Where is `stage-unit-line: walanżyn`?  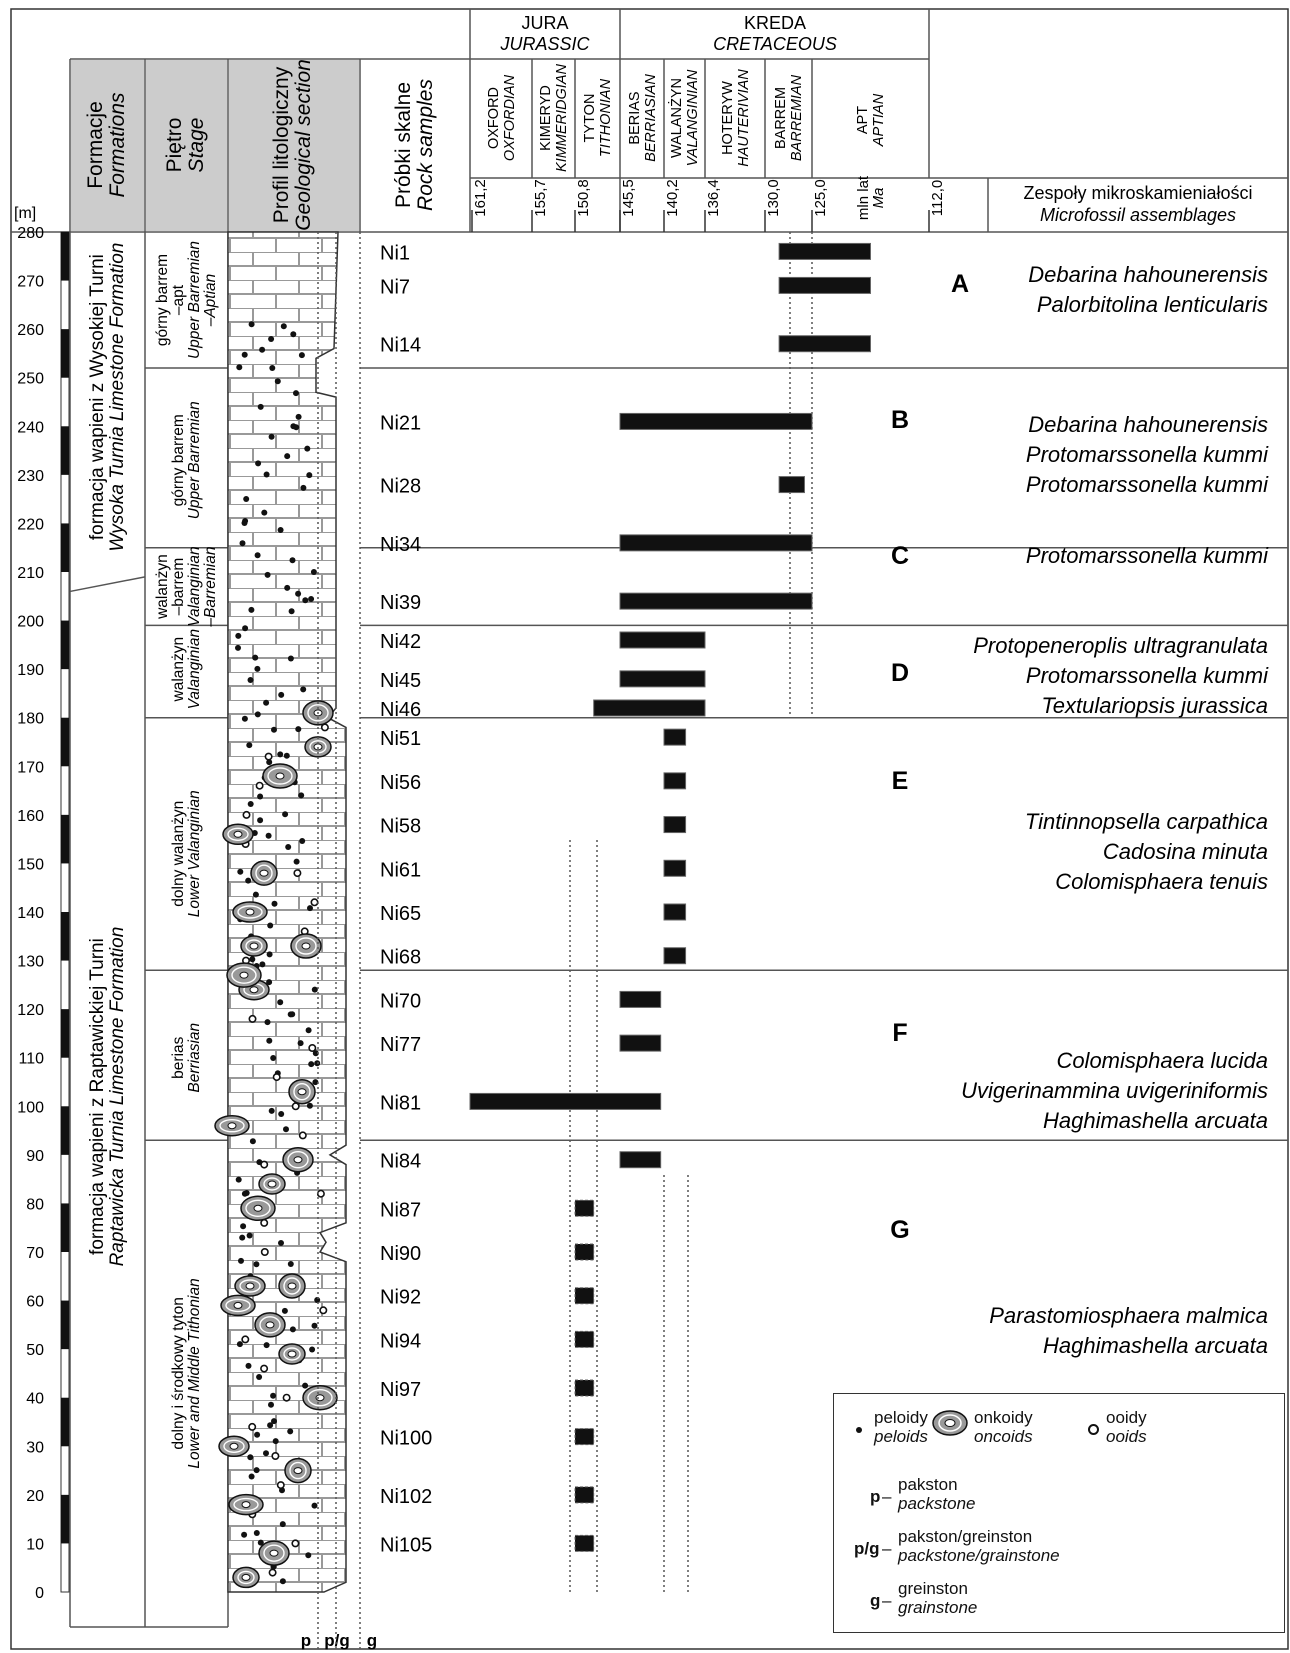 stage-unit-line: walanżyn is located at coordinates (162, 587).